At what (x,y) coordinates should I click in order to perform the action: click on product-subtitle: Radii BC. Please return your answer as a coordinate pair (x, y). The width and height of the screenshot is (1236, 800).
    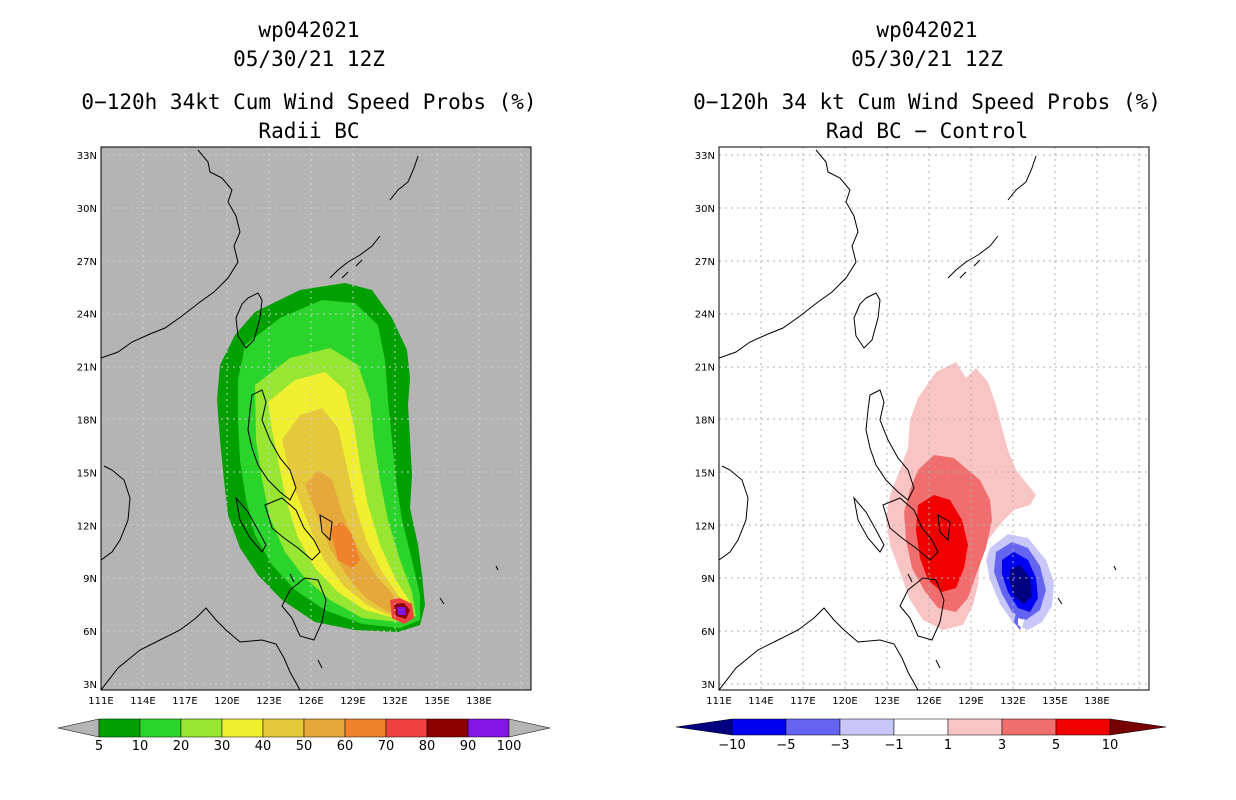
    Looking at the image, I should click on (309, 131).